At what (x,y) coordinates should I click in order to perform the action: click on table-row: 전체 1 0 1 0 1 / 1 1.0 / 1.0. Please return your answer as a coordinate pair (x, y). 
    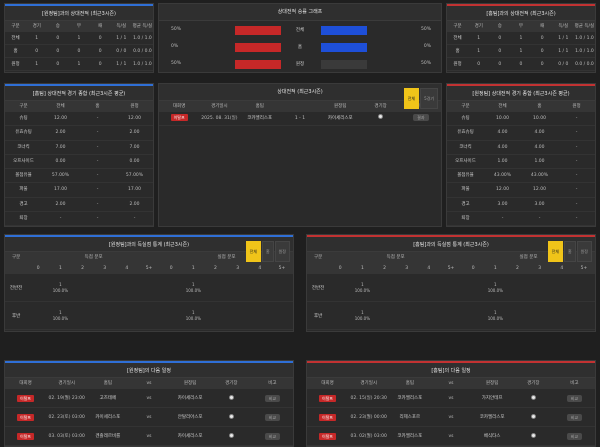
    Looking at the image, I should click on (521, 38).